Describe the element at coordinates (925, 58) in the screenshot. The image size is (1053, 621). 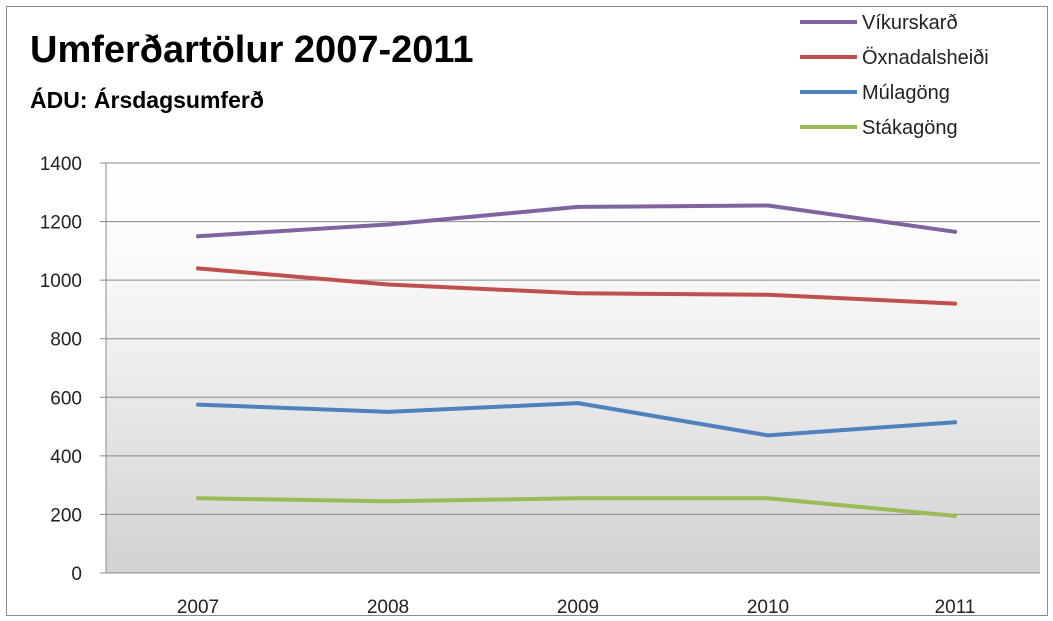
I see `legend-label: Öxnadalsheiði` at that location.